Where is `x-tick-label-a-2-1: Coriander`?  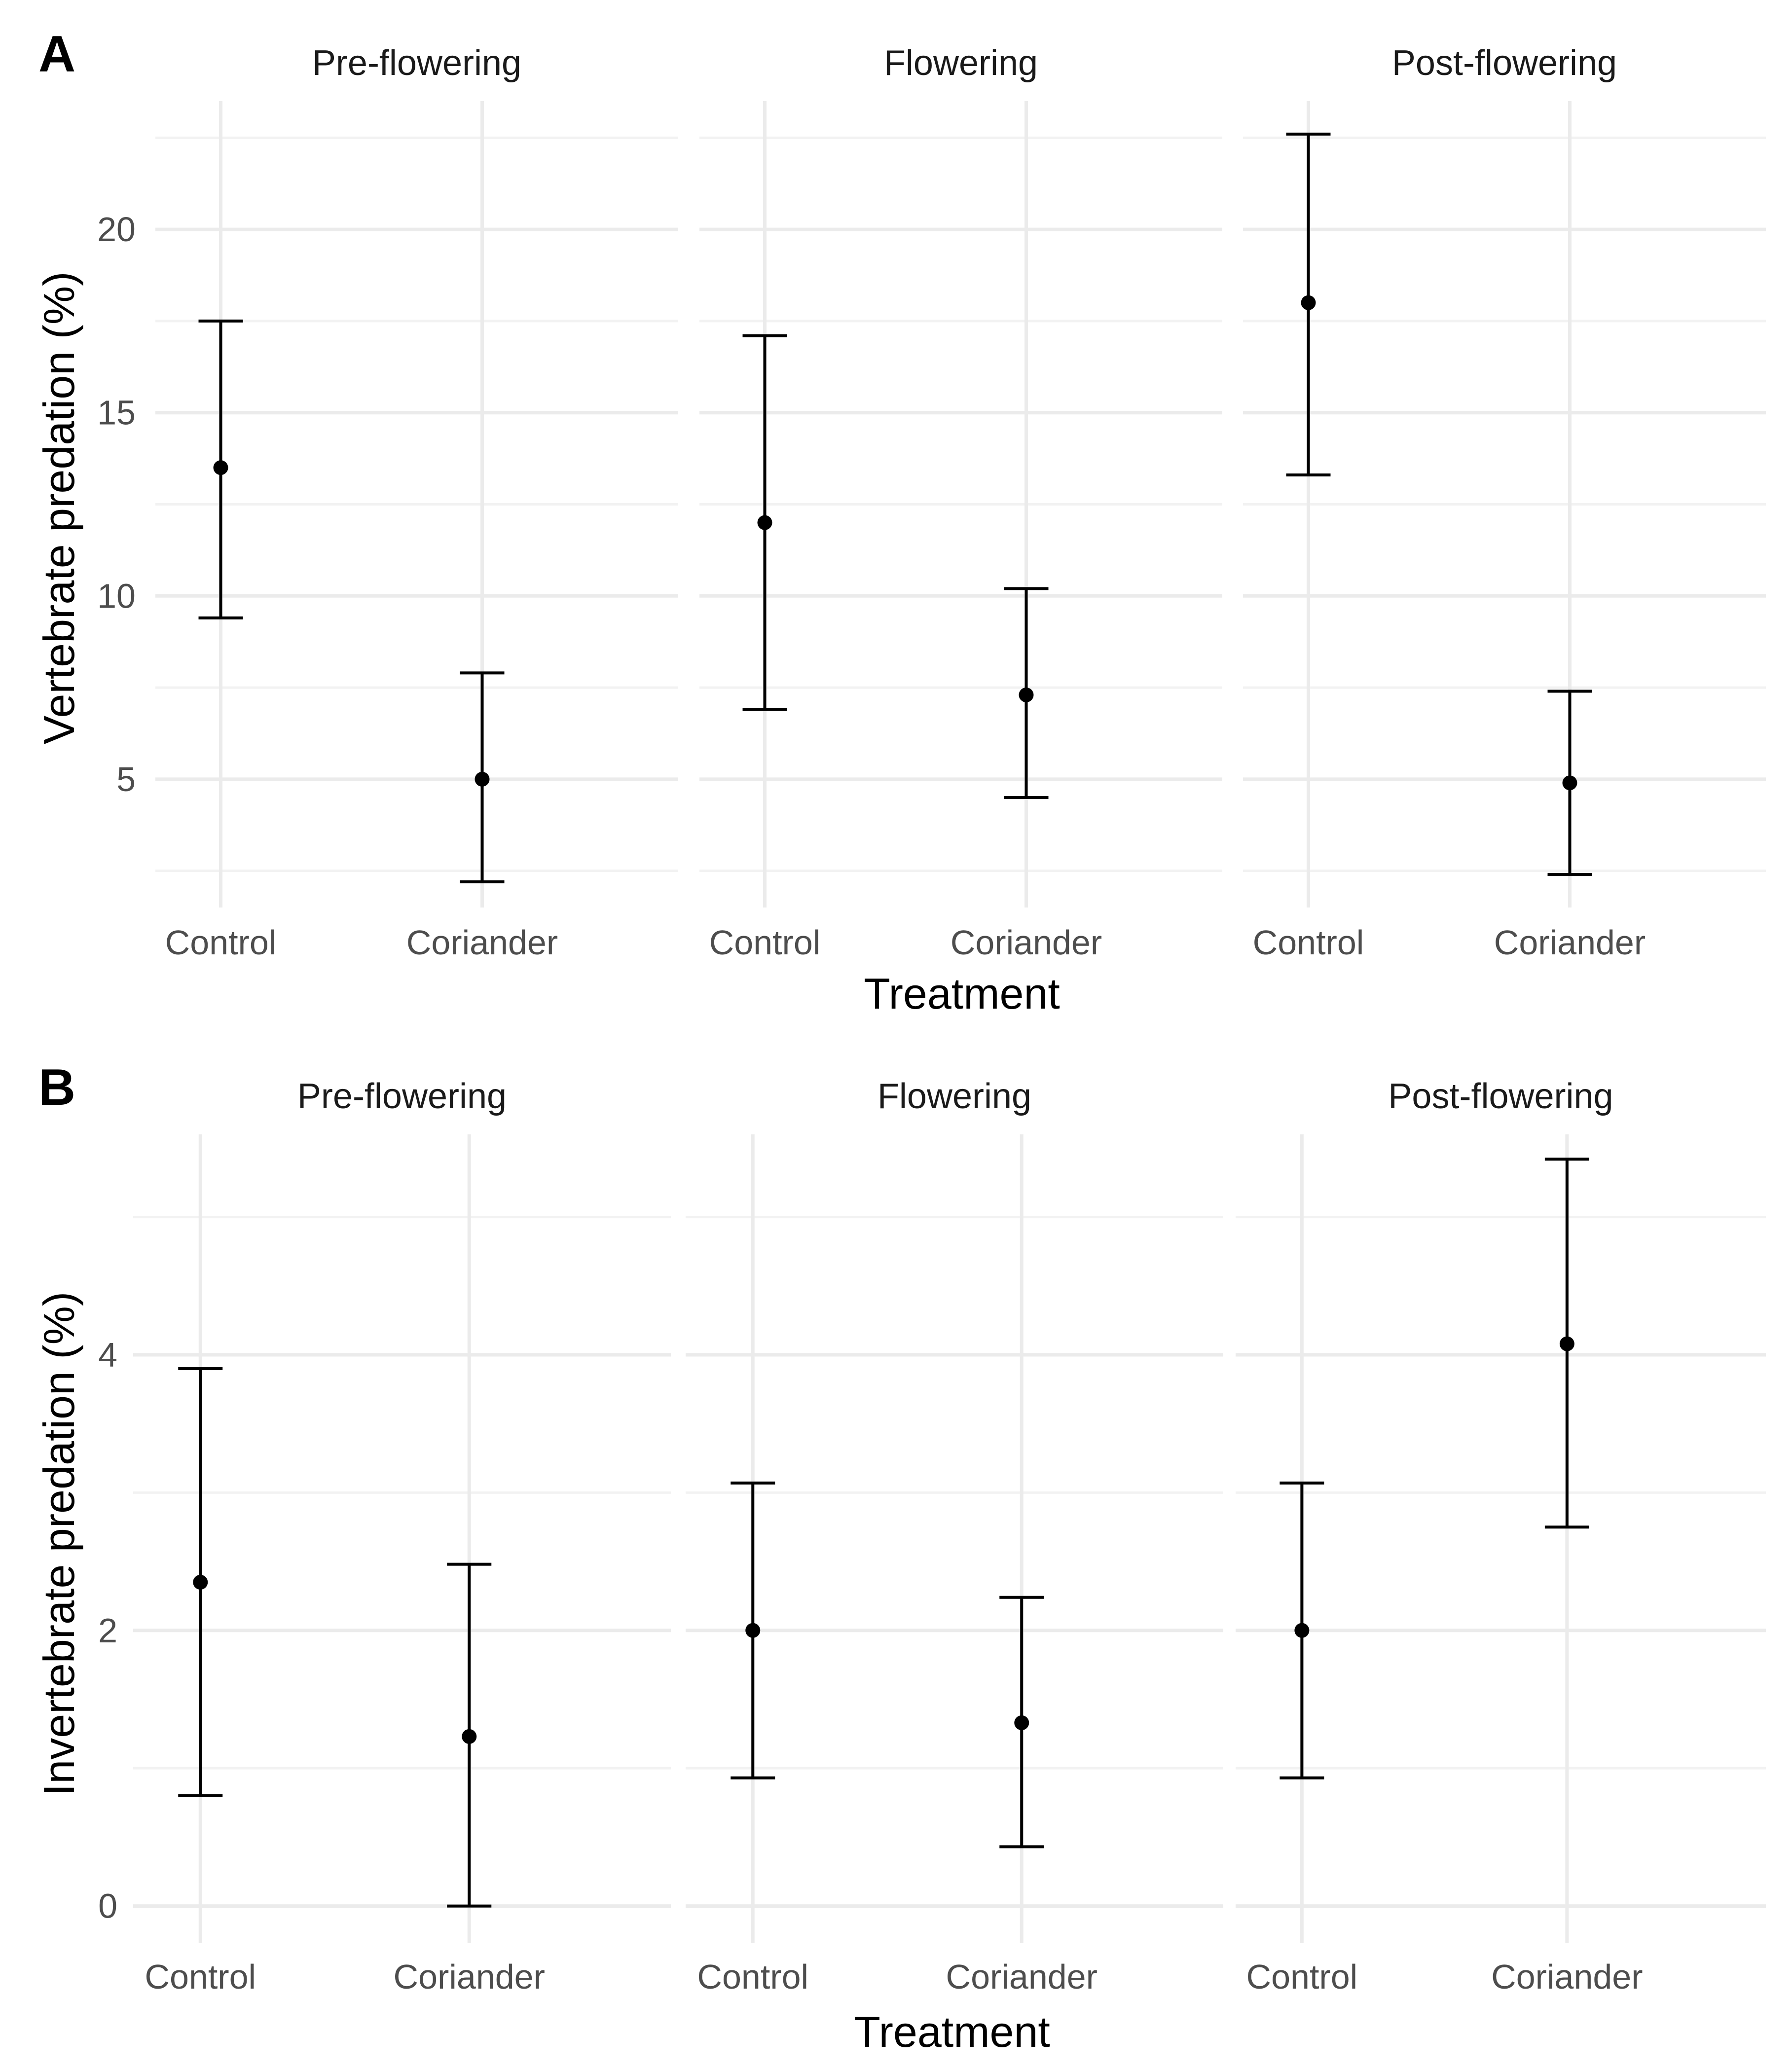
x-tick-label-a-2-1: Coriander is located at coordinates (1570, 942).